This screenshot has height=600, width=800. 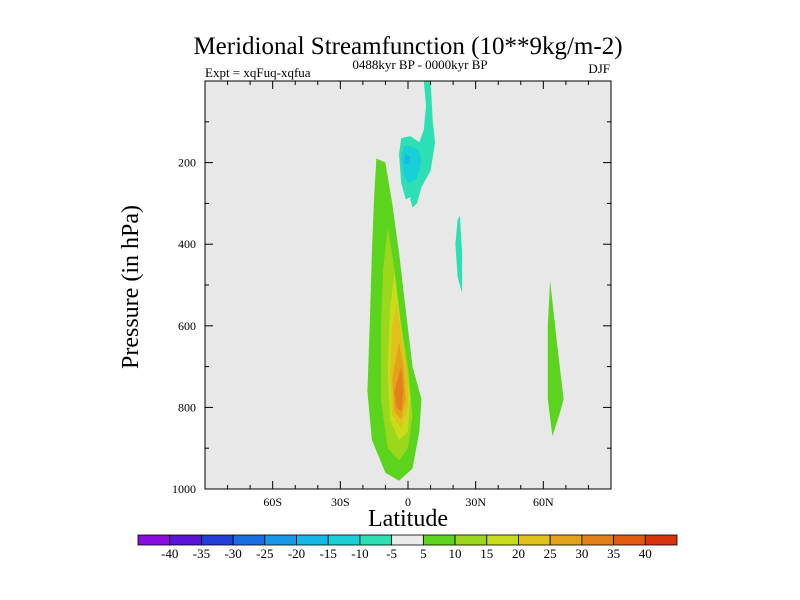 I want to click on x-tick-labels: 60S 30S 0 30N 60N, so click(x=408, y=502).